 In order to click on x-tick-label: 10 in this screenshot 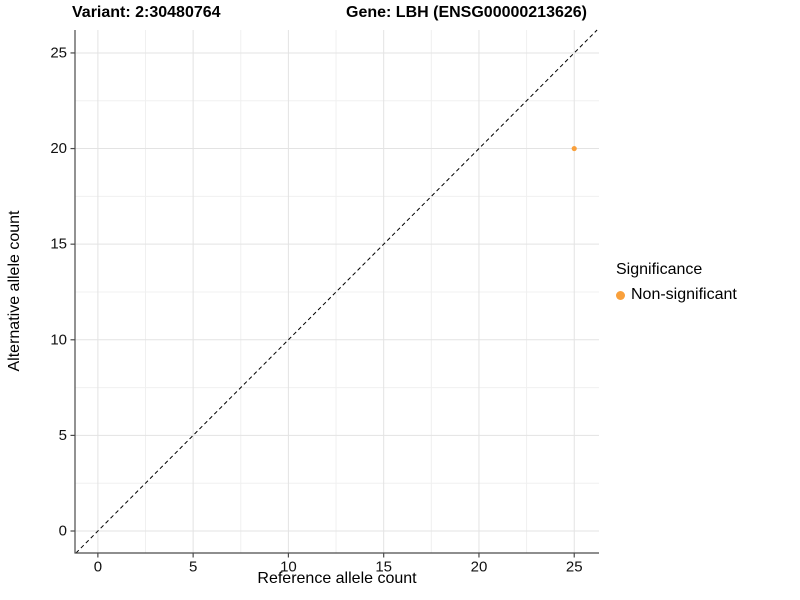, I will do `click(288, 566)`.